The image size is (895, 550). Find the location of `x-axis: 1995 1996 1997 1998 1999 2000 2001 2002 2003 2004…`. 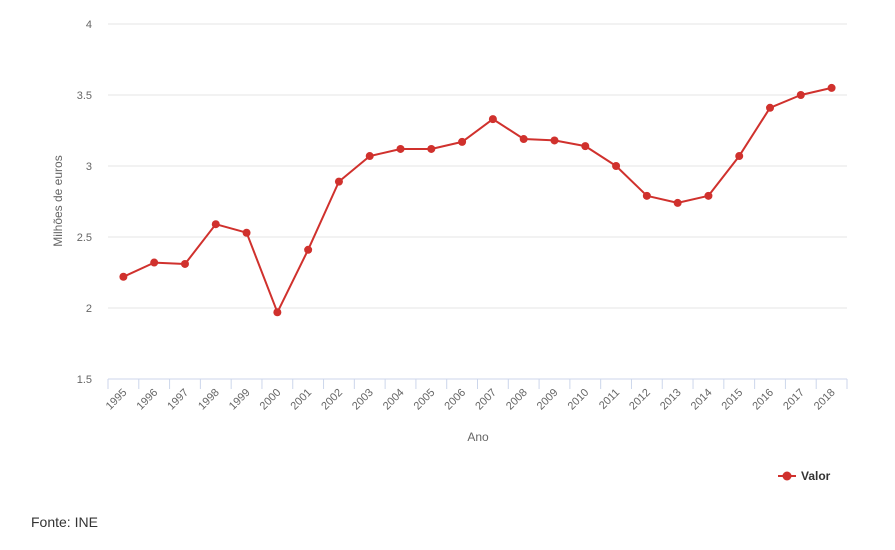

x-axis: 1995 1996 1997 1998 1999 2000 2001 2002 2003 2004… is located at coordinates (476, 395).